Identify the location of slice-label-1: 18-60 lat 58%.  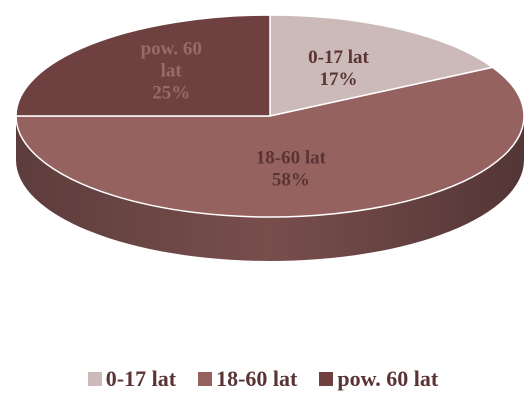
(291, 168).